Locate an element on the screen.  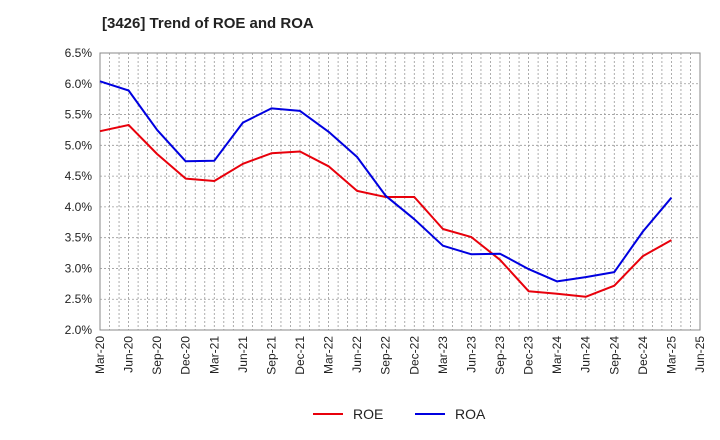
y-tick-label: 6.5% is located at coordinates (79, 53).